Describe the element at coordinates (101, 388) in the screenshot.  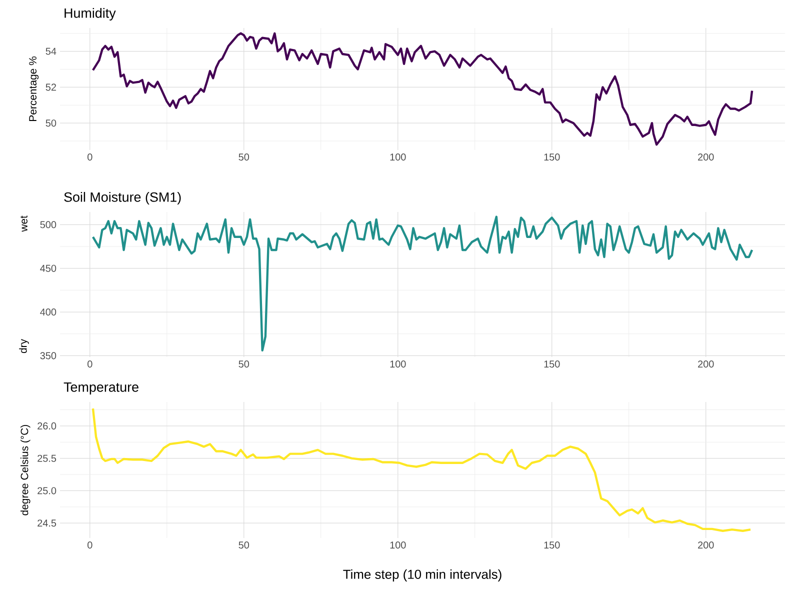
I see `chart-title: Temperature` at that location.